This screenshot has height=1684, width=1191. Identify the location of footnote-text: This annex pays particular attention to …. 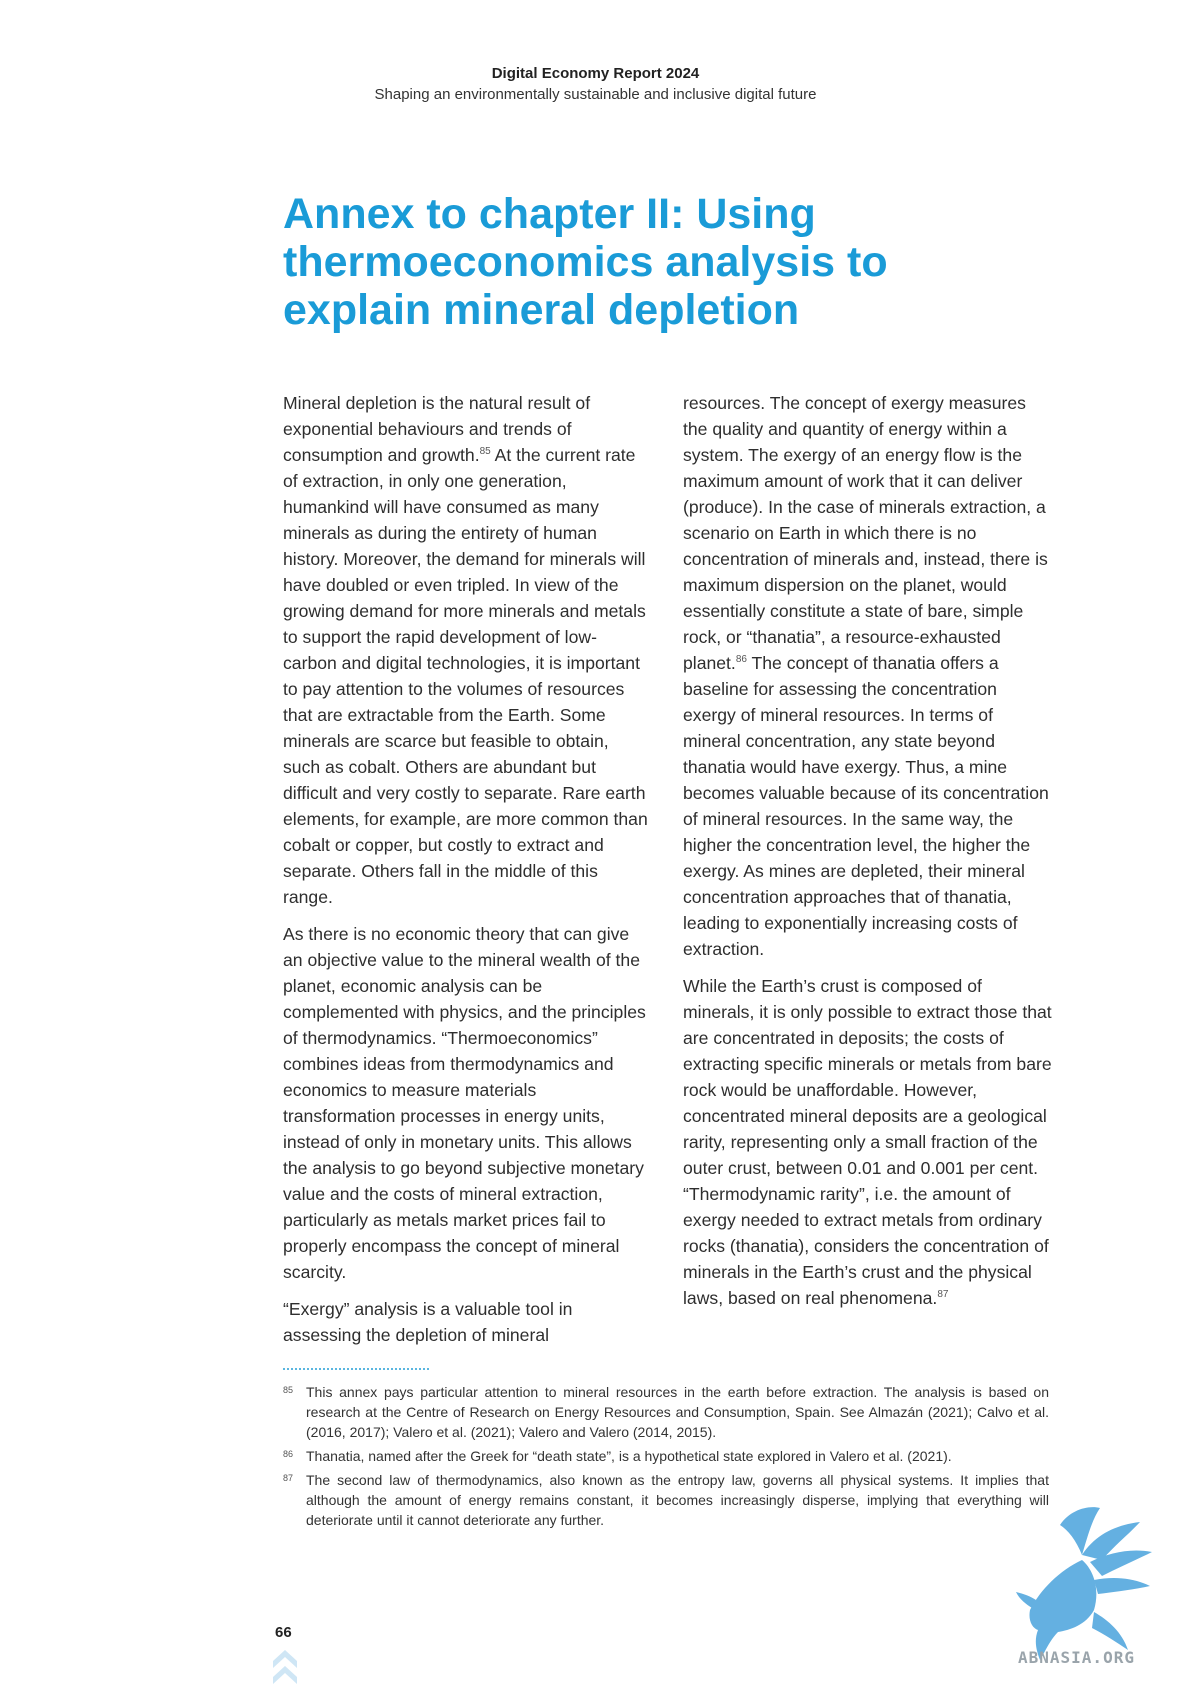
(677, 1412).